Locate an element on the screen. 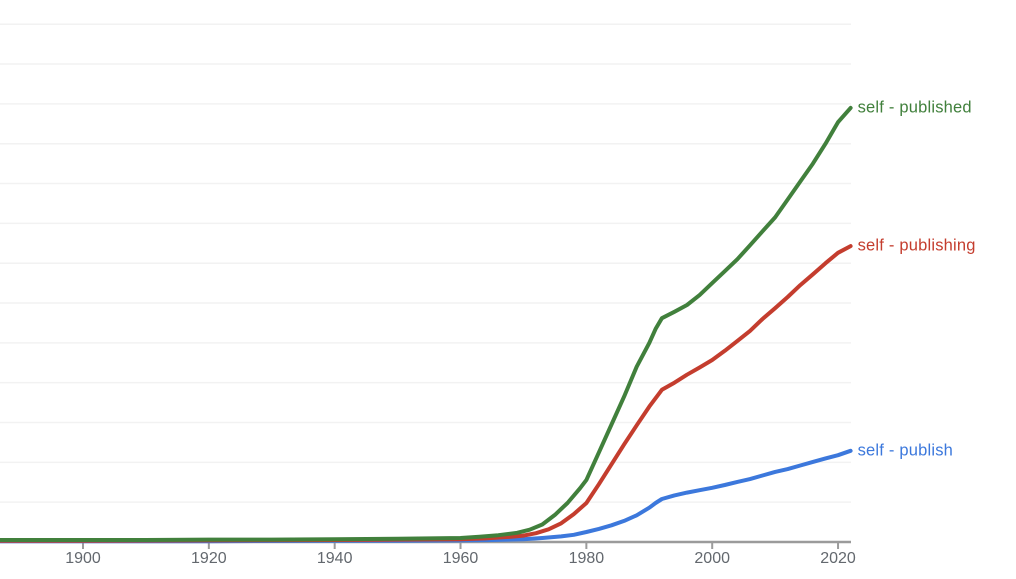 This screenshot has width=1016, height=579. x-tick-label-1940: 1940 is located at coordinates (335, 558).